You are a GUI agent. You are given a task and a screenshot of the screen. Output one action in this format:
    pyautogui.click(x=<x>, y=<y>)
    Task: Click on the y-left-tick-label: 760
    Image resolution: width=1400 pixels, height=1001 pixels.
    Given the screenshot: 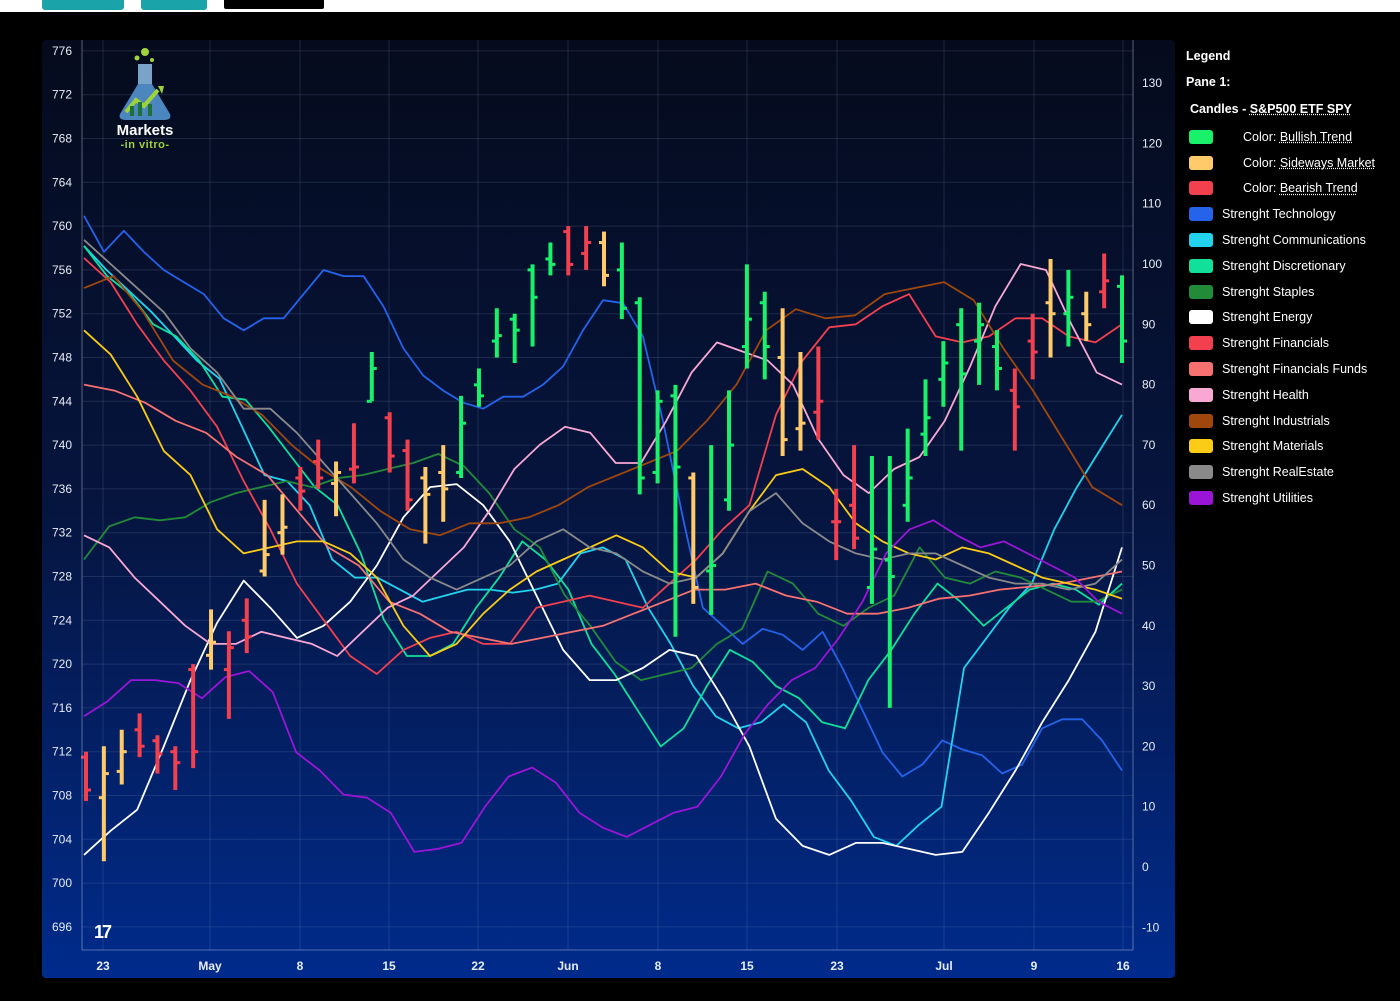 What is the action you would take?
    pyautogui.click(x=62, y=226)
    